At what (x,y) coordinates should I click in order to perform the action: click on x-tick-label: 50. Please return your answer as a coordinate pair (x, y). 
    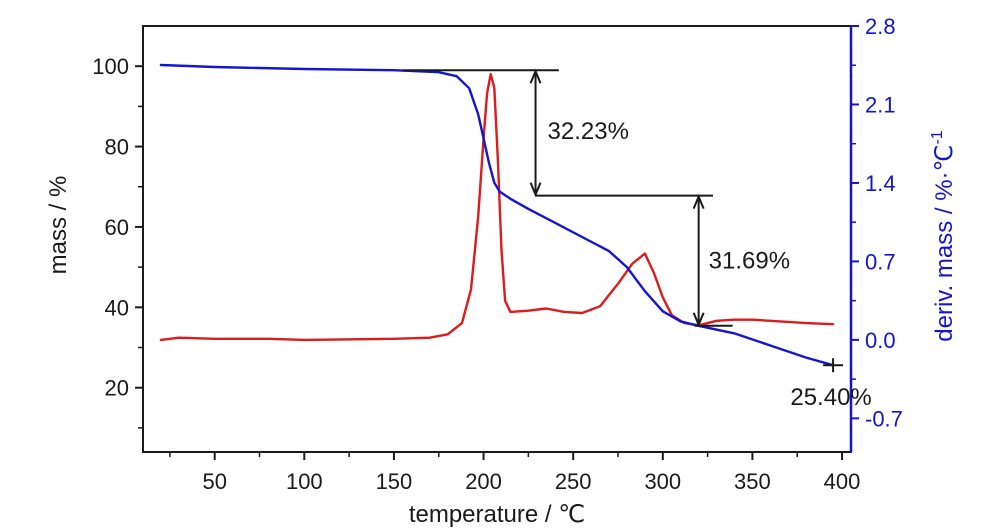
    Looking at the image, I should click on (214, 481).